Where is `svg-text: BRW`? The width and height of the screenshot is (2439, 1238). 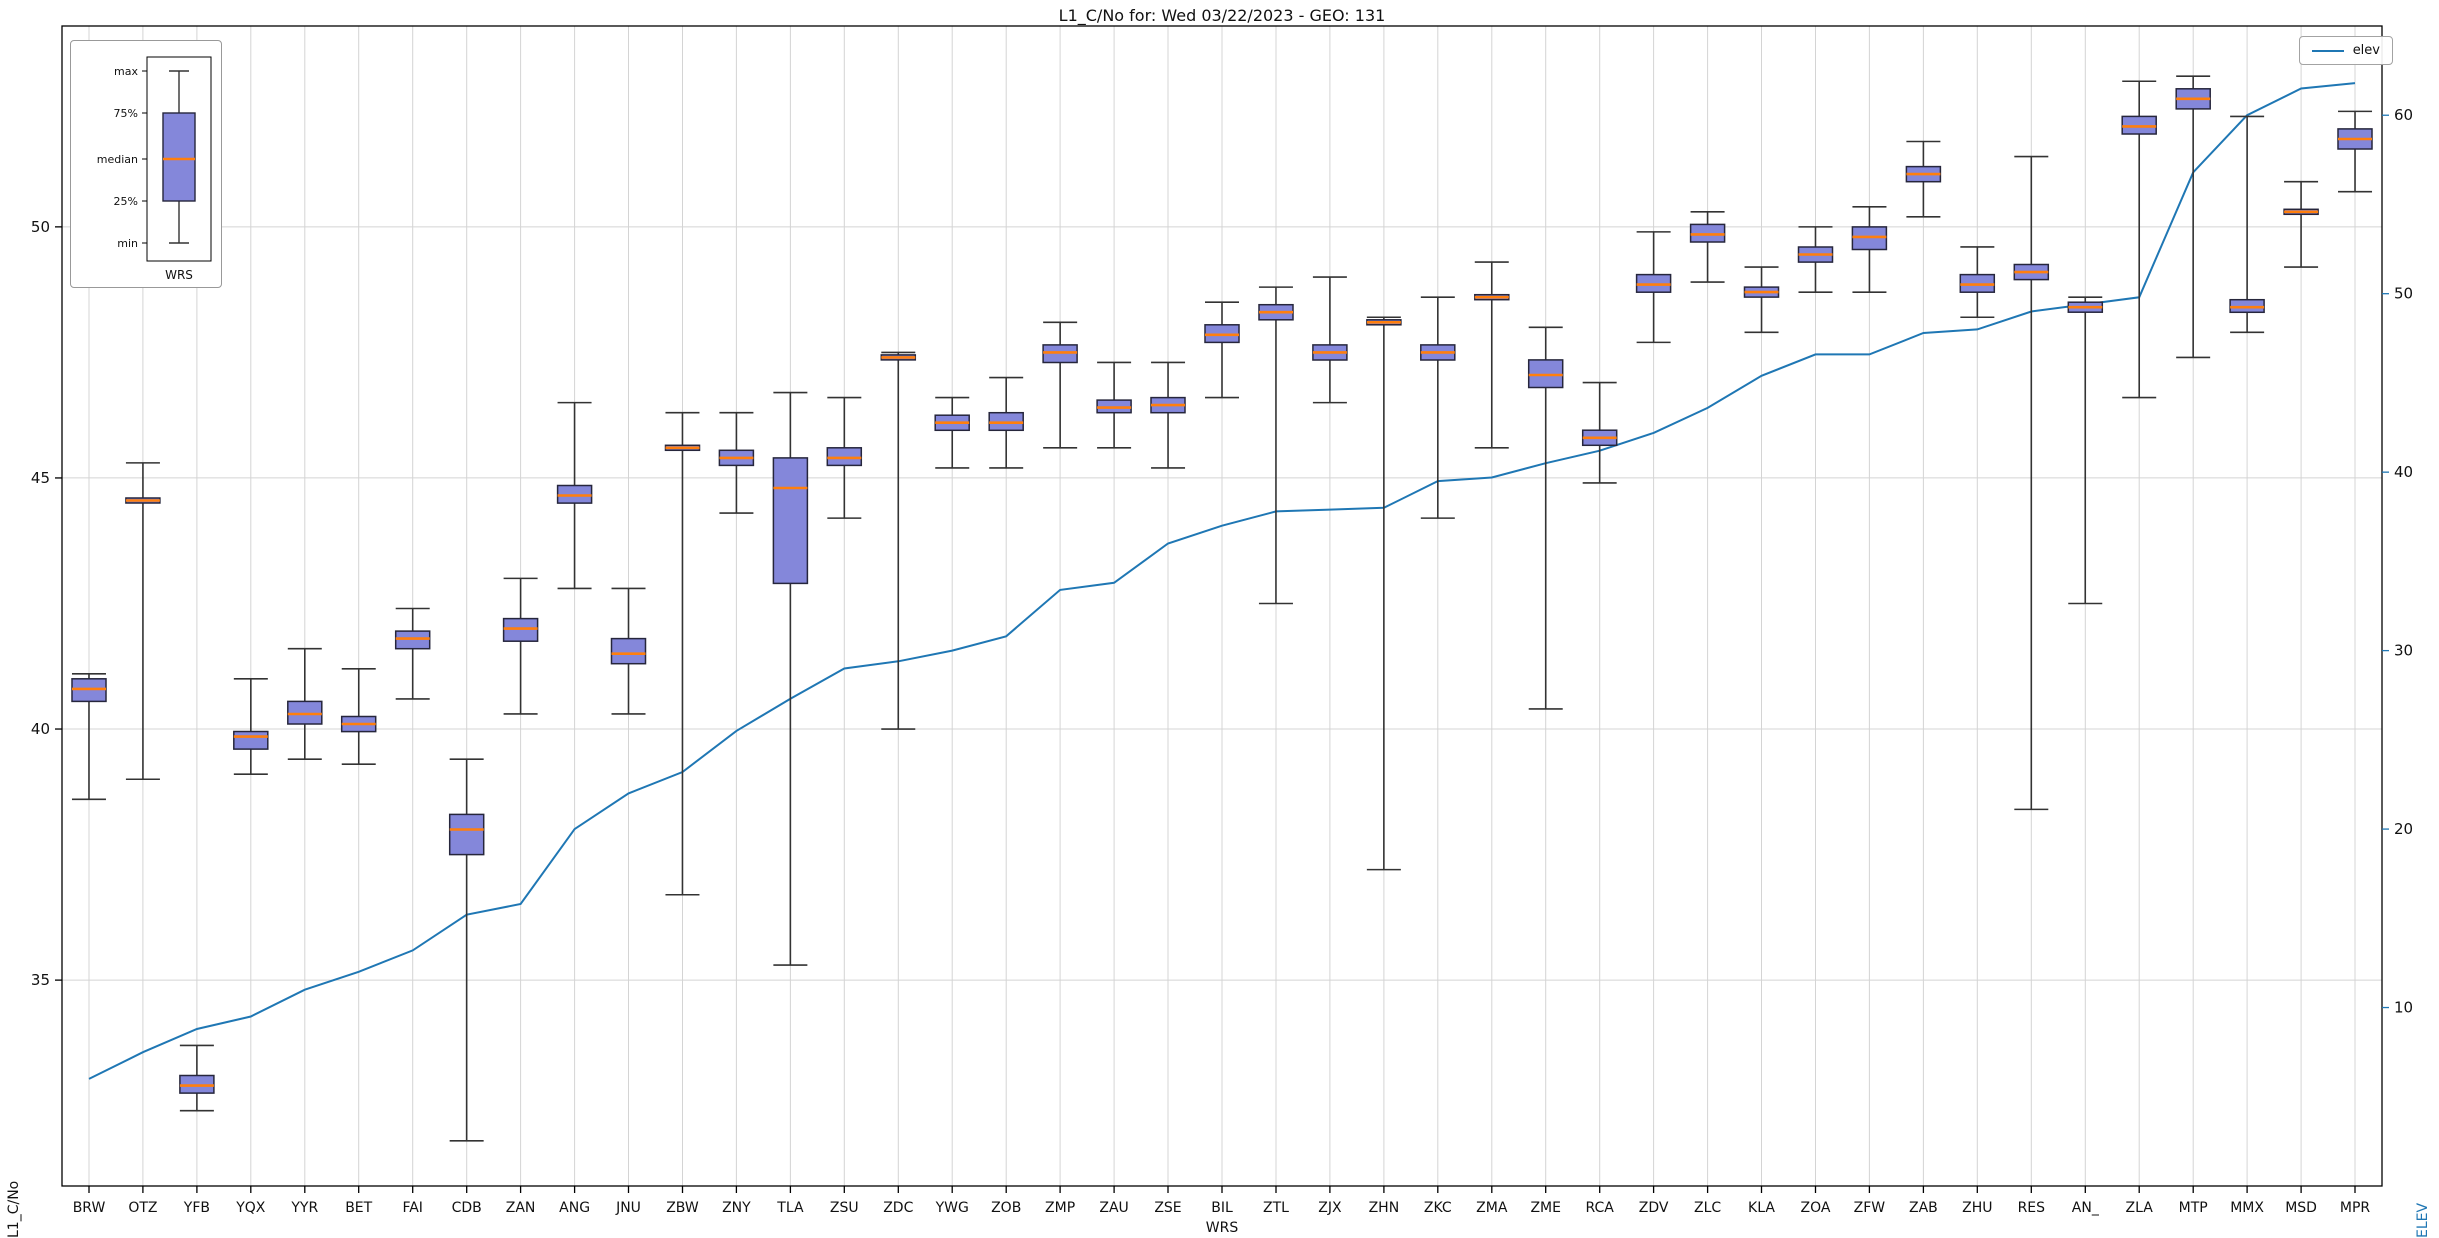
svg-text: BRW is located at coordinates (89, 1208).